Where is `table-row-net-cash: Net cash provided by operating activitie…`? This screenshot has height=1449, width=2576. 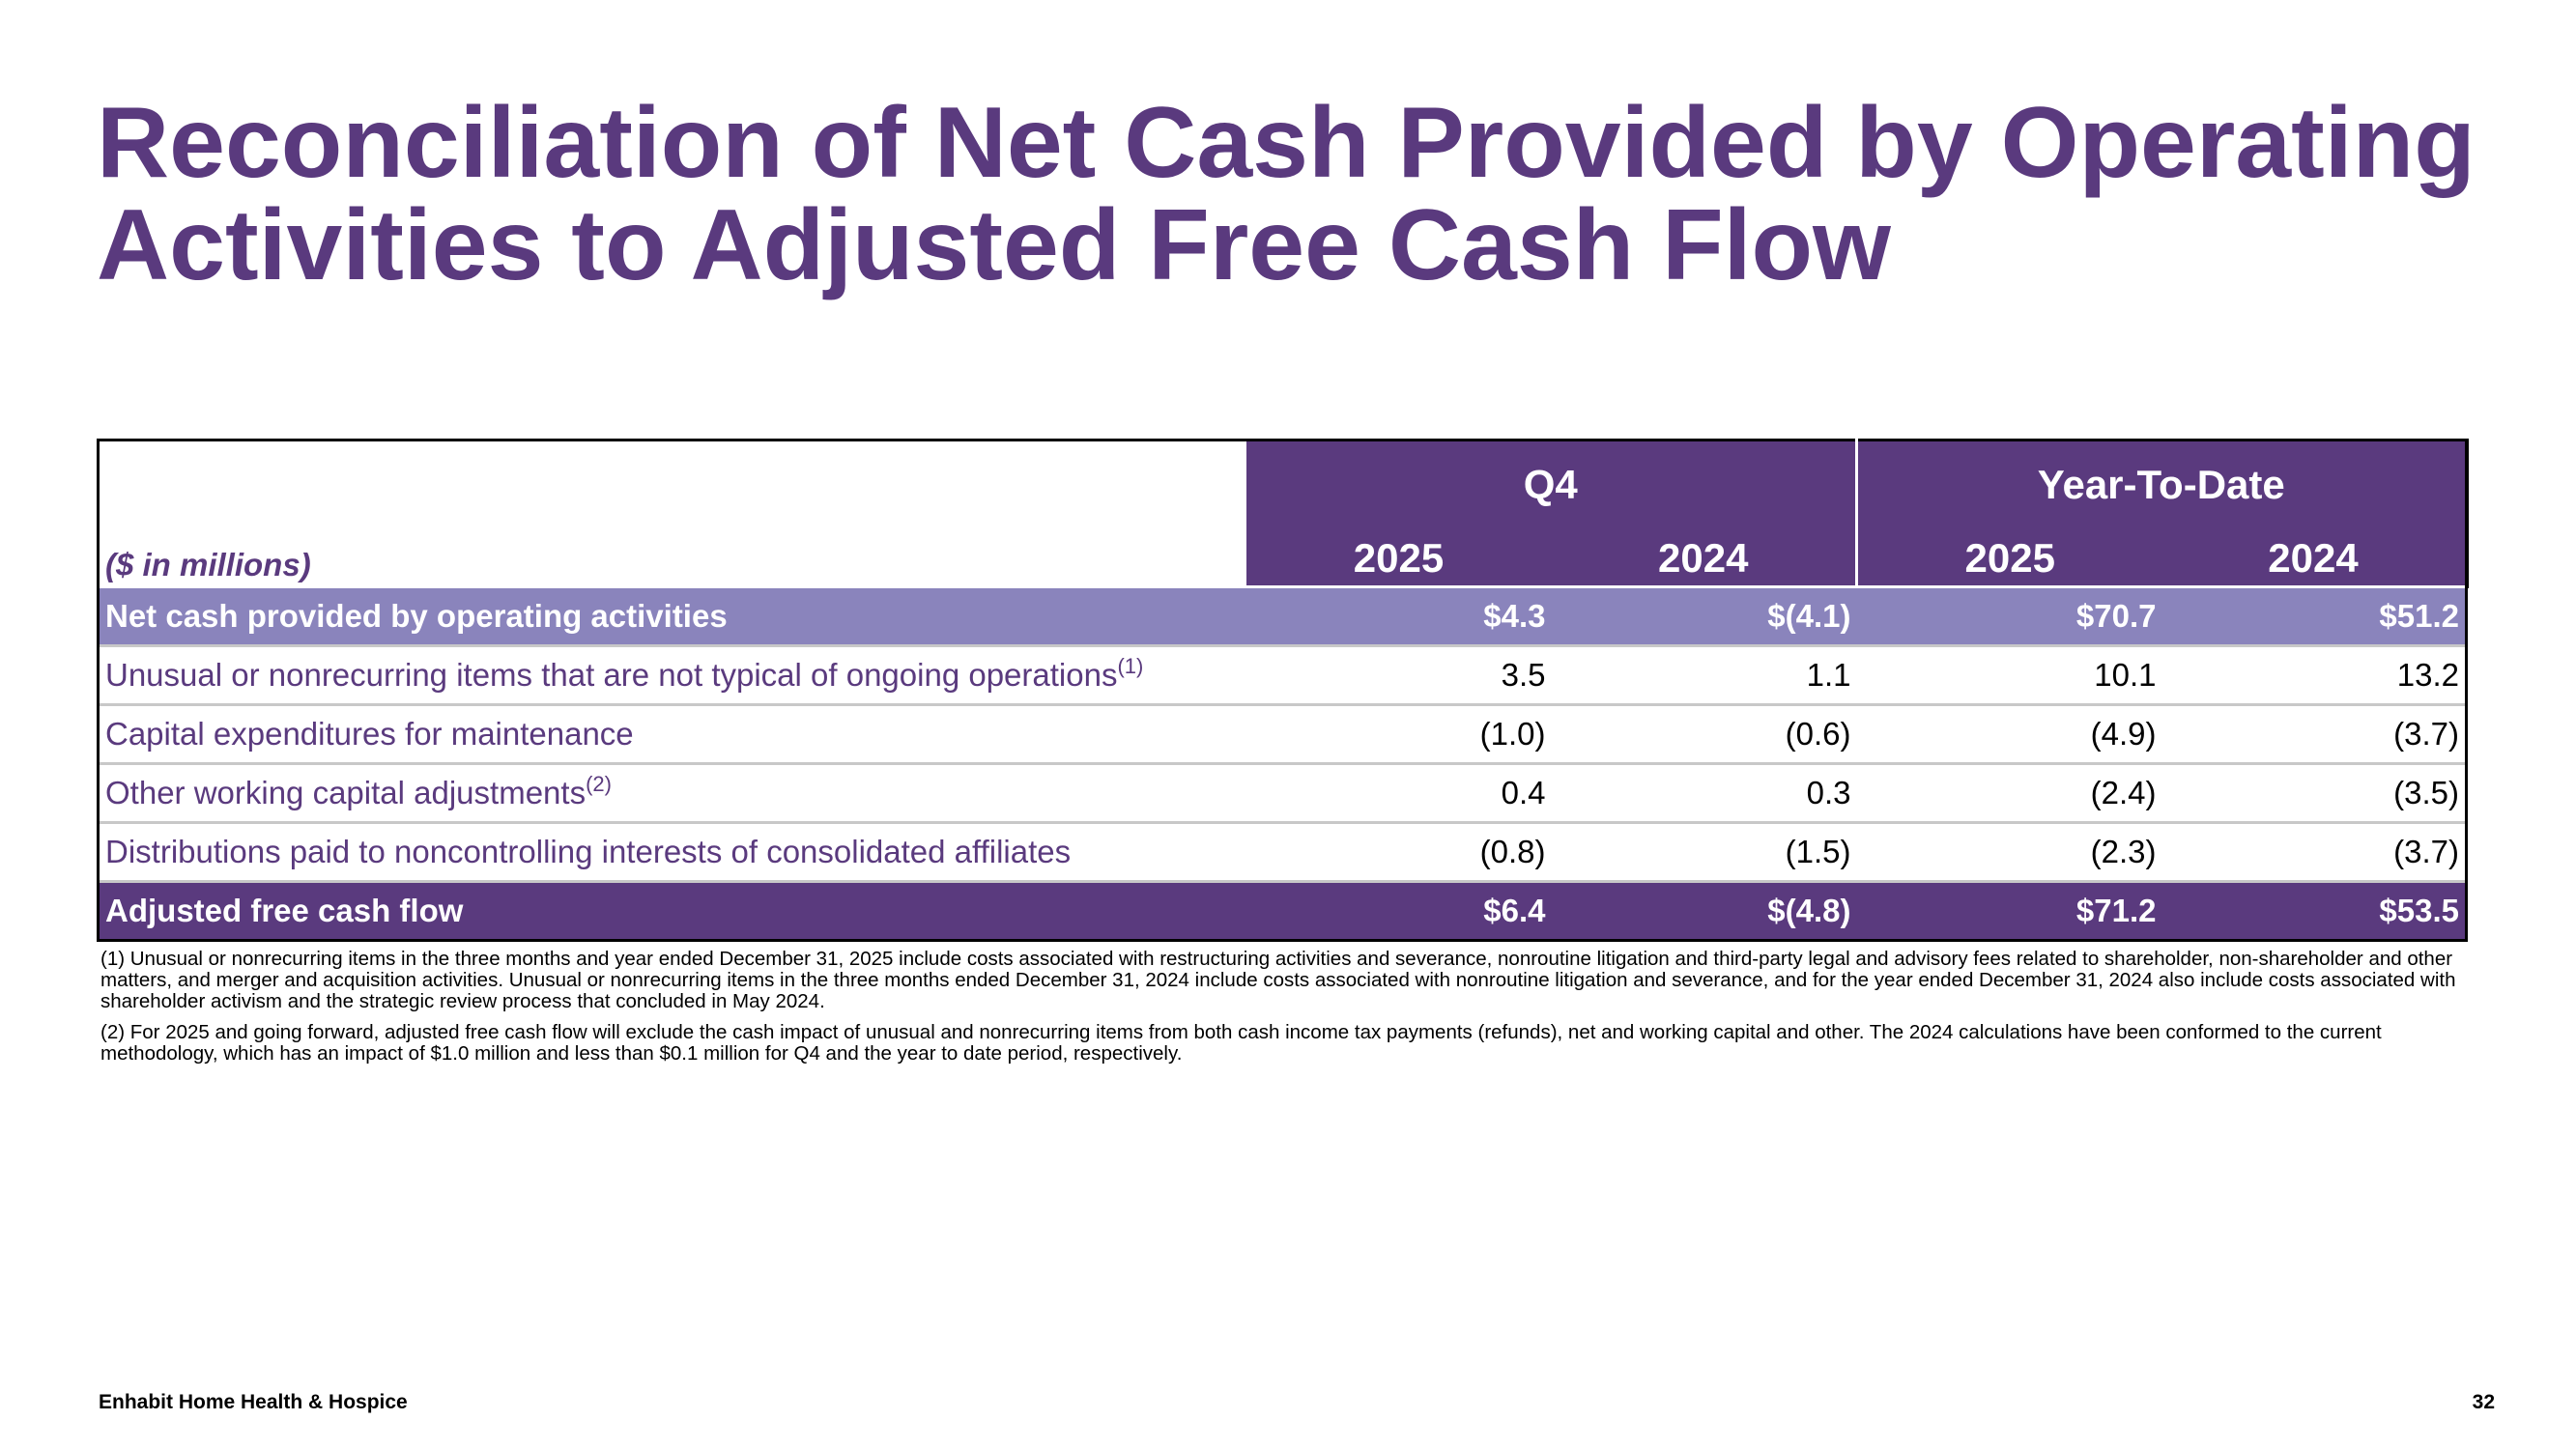
table-row-net-cash: Net cash provided by operating activitie… is located at coordinates (1283, 615).